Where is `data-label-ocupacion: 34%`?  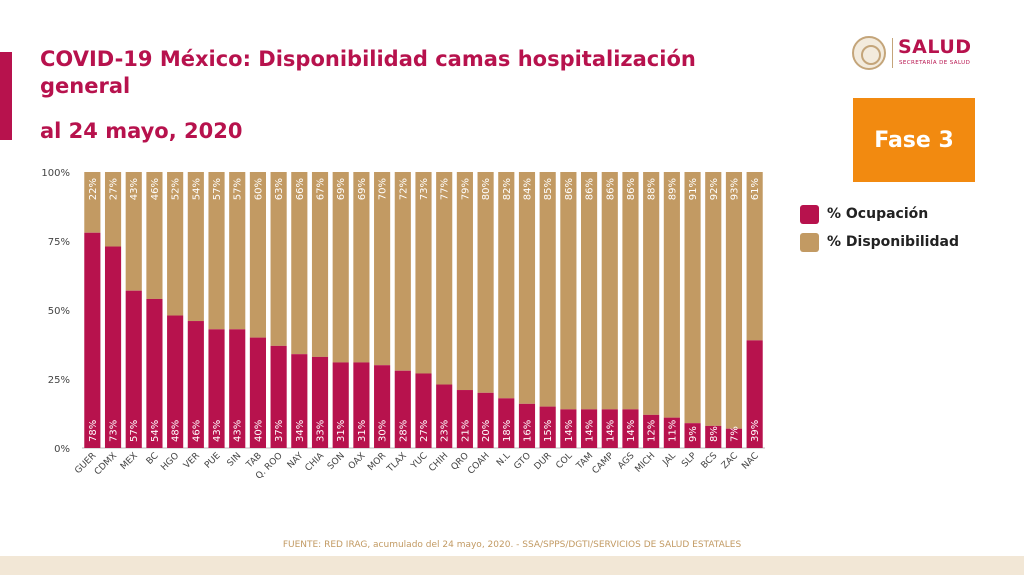 data-label-ocupacion: 34% is located at coordinates (300, 431).